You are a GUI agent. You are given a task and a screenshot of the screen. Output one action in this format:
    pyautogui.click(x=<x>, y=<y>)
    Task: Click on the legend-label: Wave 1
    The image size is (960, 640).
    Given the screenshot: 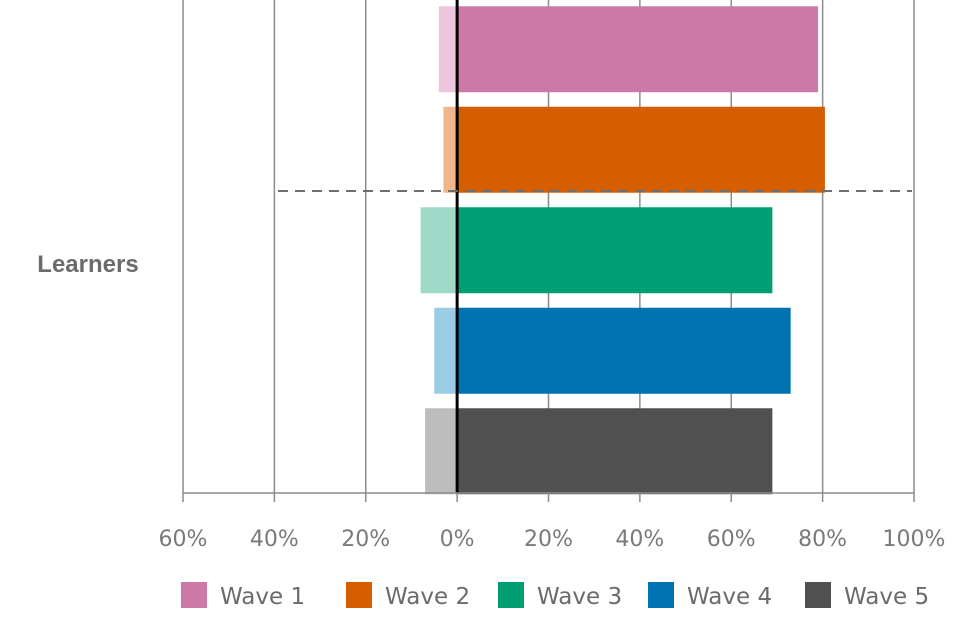 What is the action you would take?
    pyautogui.click(x=262, y=597)
    